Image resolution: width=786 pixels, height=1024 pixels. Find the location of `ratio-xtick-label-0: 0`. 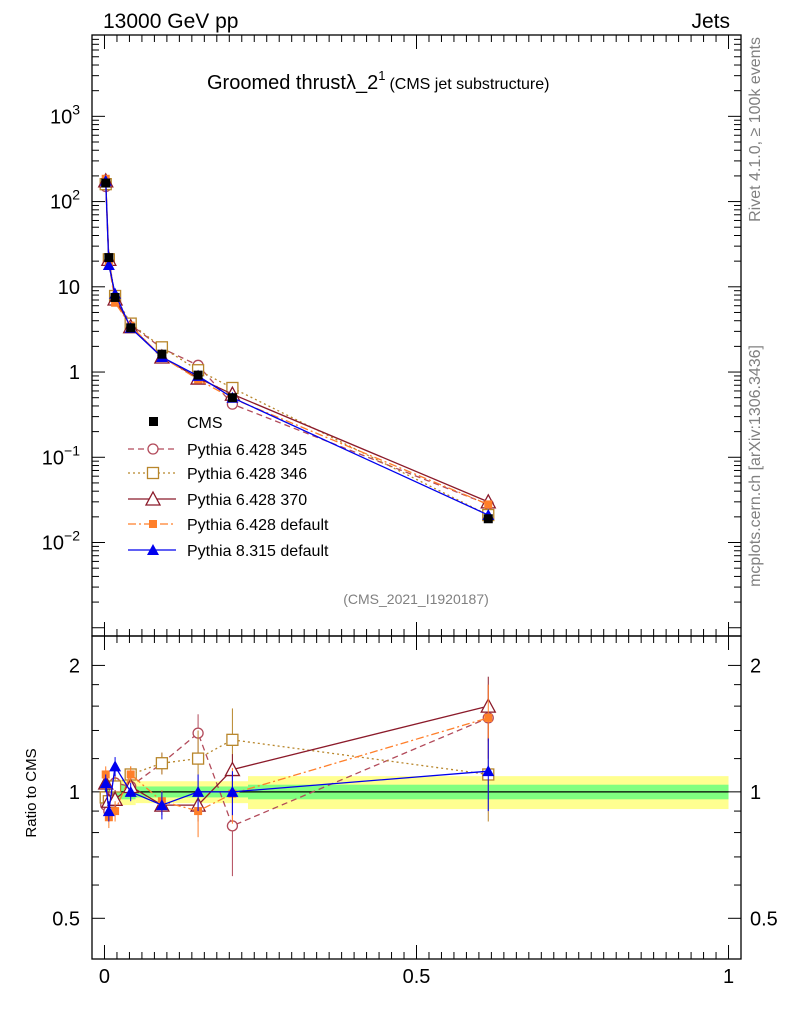

ratio-xtick-label-0: 0 is located at coordinates (104, 977).